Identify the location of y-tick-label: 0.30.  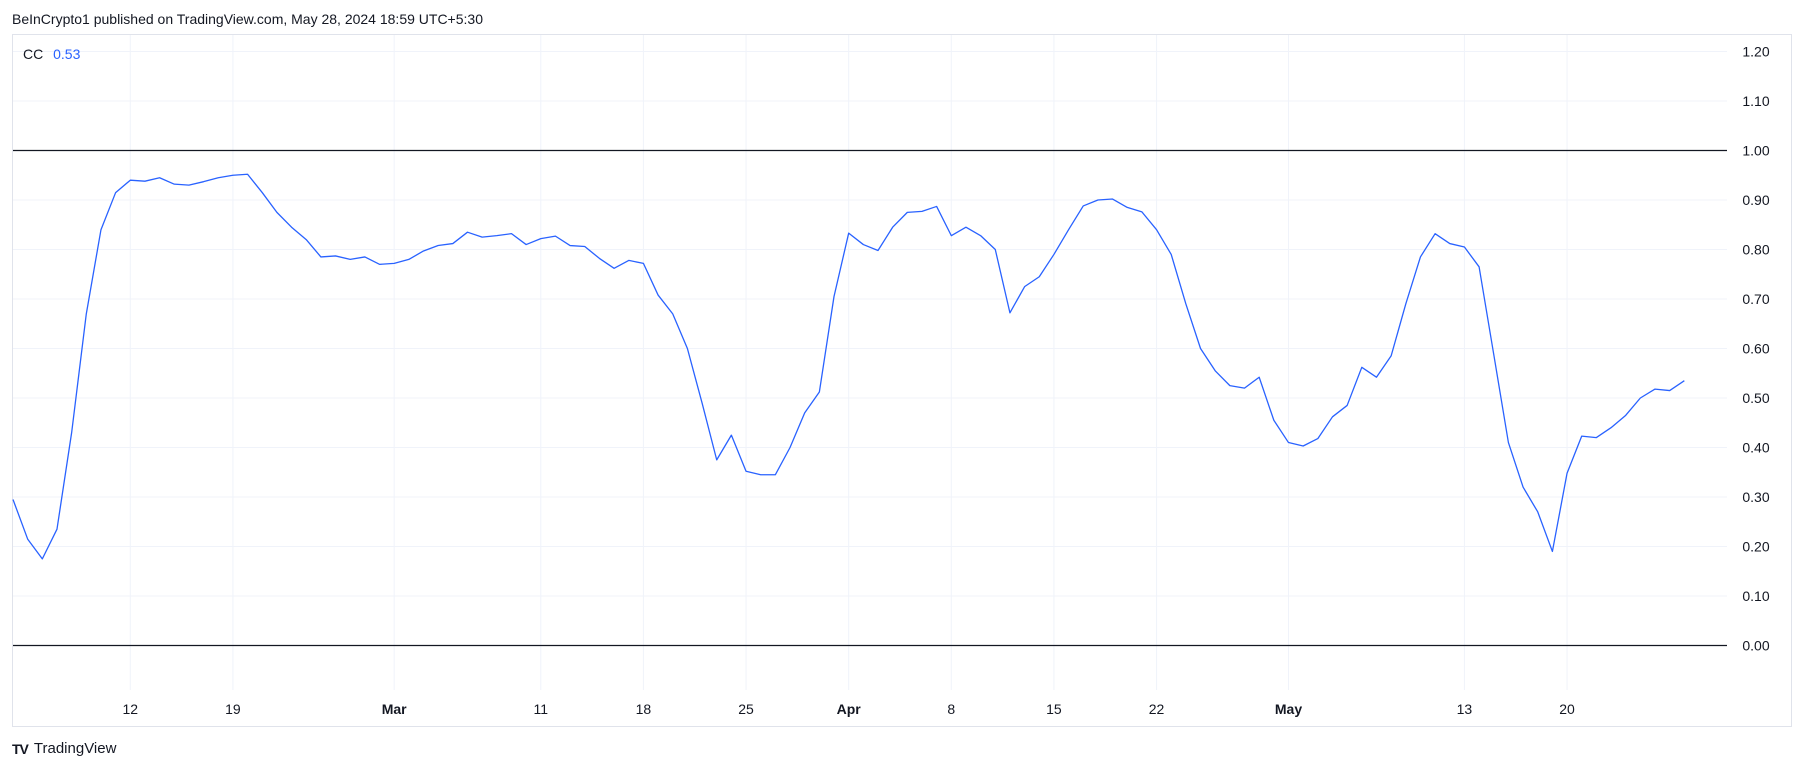
(1755, 497).